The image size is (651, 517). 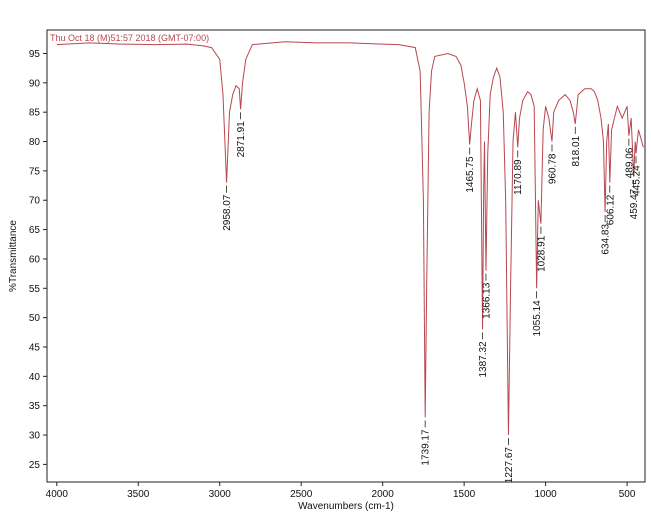 What do you see at coordinates (576, 150) in the screenshot?
I see `peak-label: 818.01` at bounding box center [576, 150].